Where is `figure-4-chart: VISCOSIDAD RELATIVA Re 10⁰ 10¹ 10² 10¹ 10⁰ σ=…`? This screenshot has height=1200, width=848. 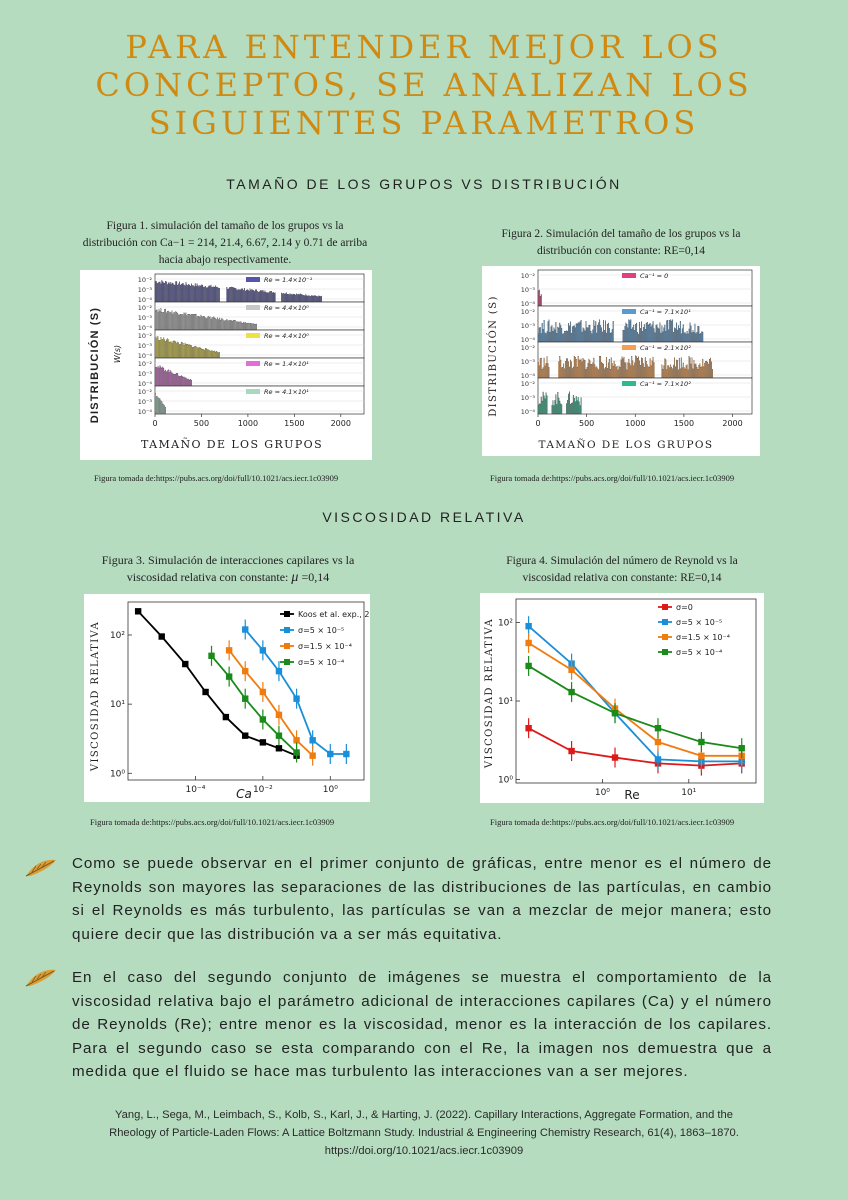 figure-4-chart: VISCOSIDAD RELATIVA Re 10⁰ 10¹ 10² 10¹ 10⁰ σ=… is located at coordinates (620, 700).